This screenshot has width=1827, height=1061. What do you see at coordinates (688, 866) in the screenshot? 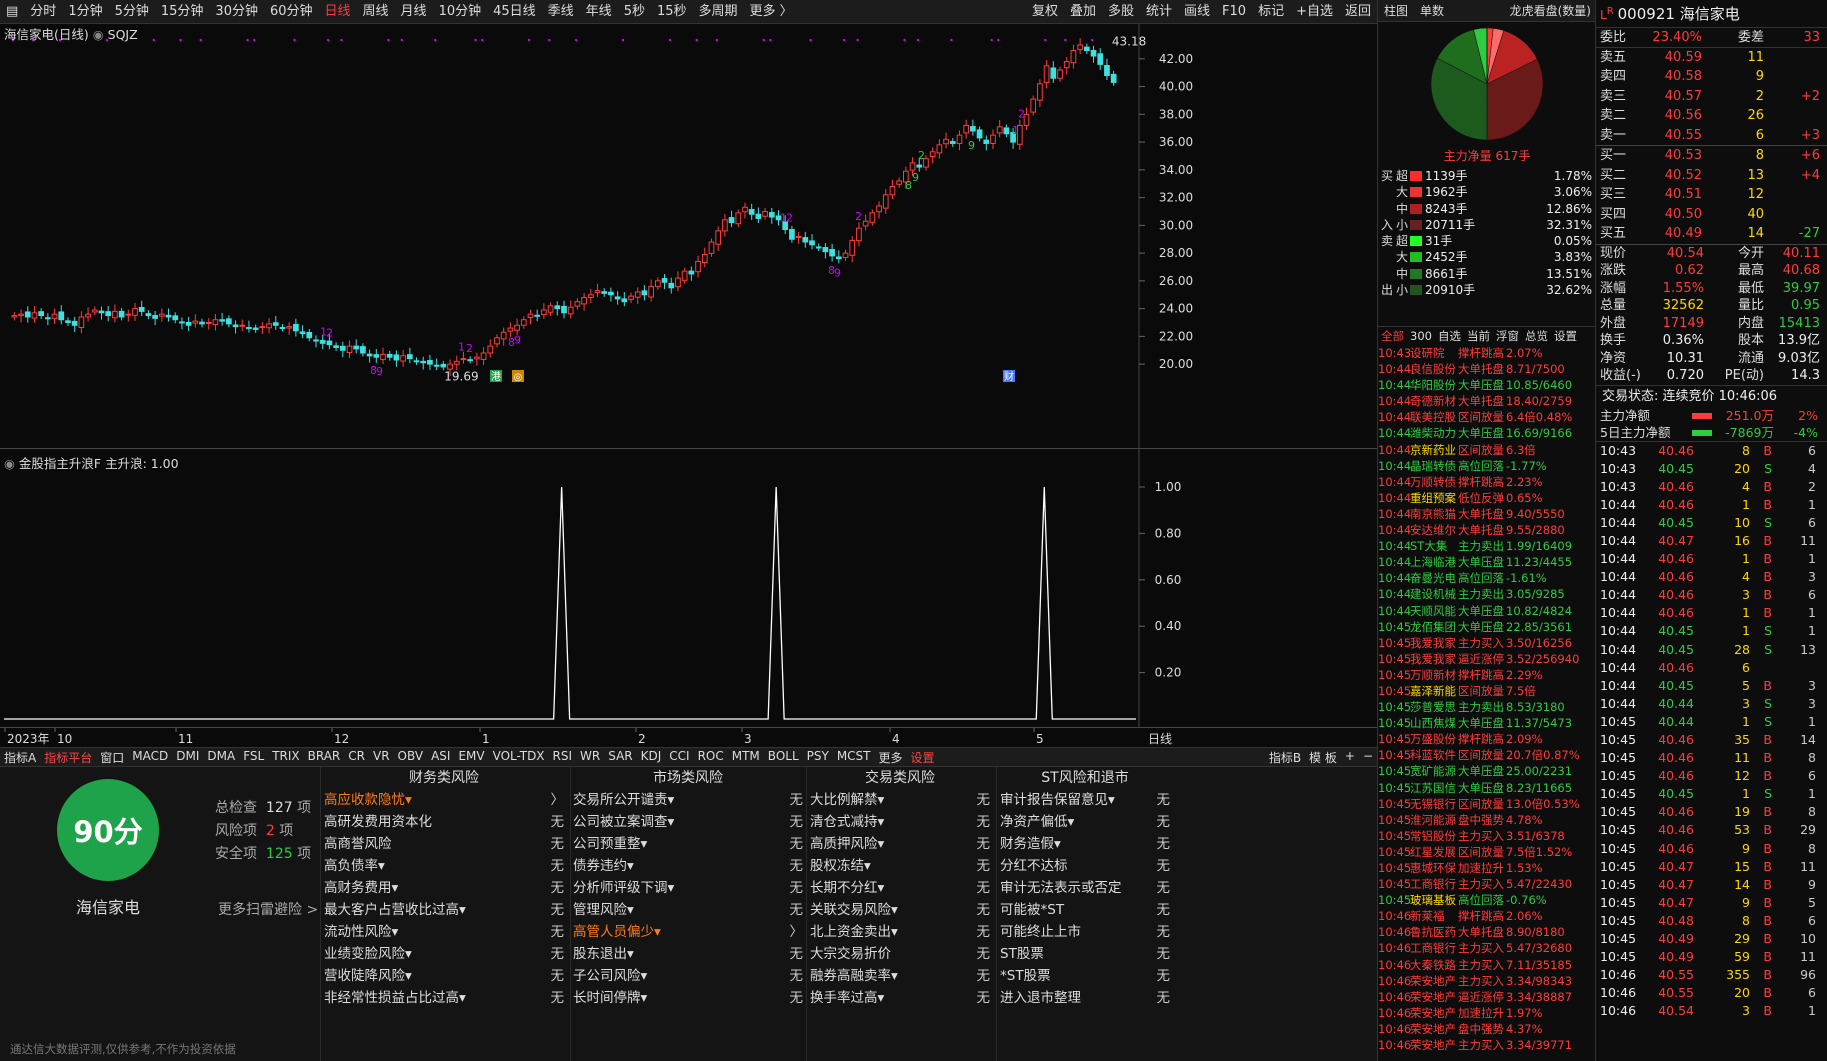
I see `risk-item: 债券违约▾ 无` at bounding box center [688, 866].